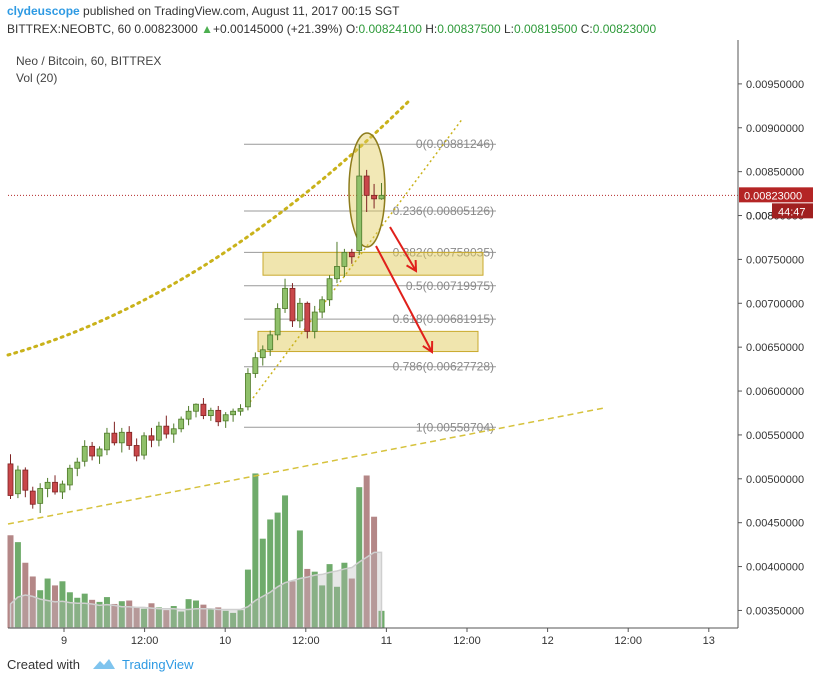  I want to click on fib-level-label: 0.5(0.00719975), so click(450, 286).